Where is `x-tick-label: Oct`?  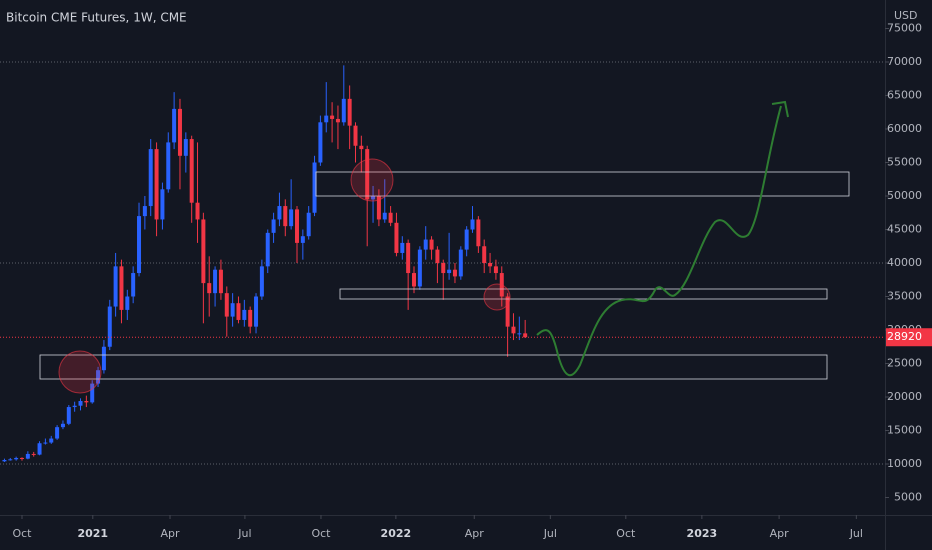 x-tick-label: Oct is located at coordinates (22, 533).